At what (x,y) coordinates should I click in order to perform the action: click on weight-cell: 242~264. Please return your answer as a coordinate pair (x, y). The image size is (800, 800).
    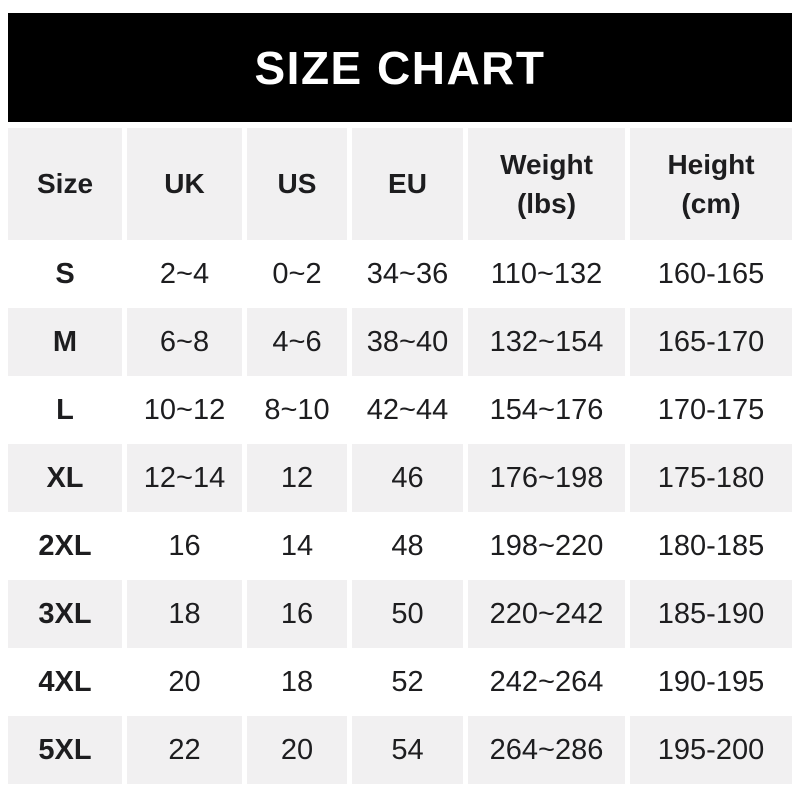
    Looking at the image, I should click on (546, 682).